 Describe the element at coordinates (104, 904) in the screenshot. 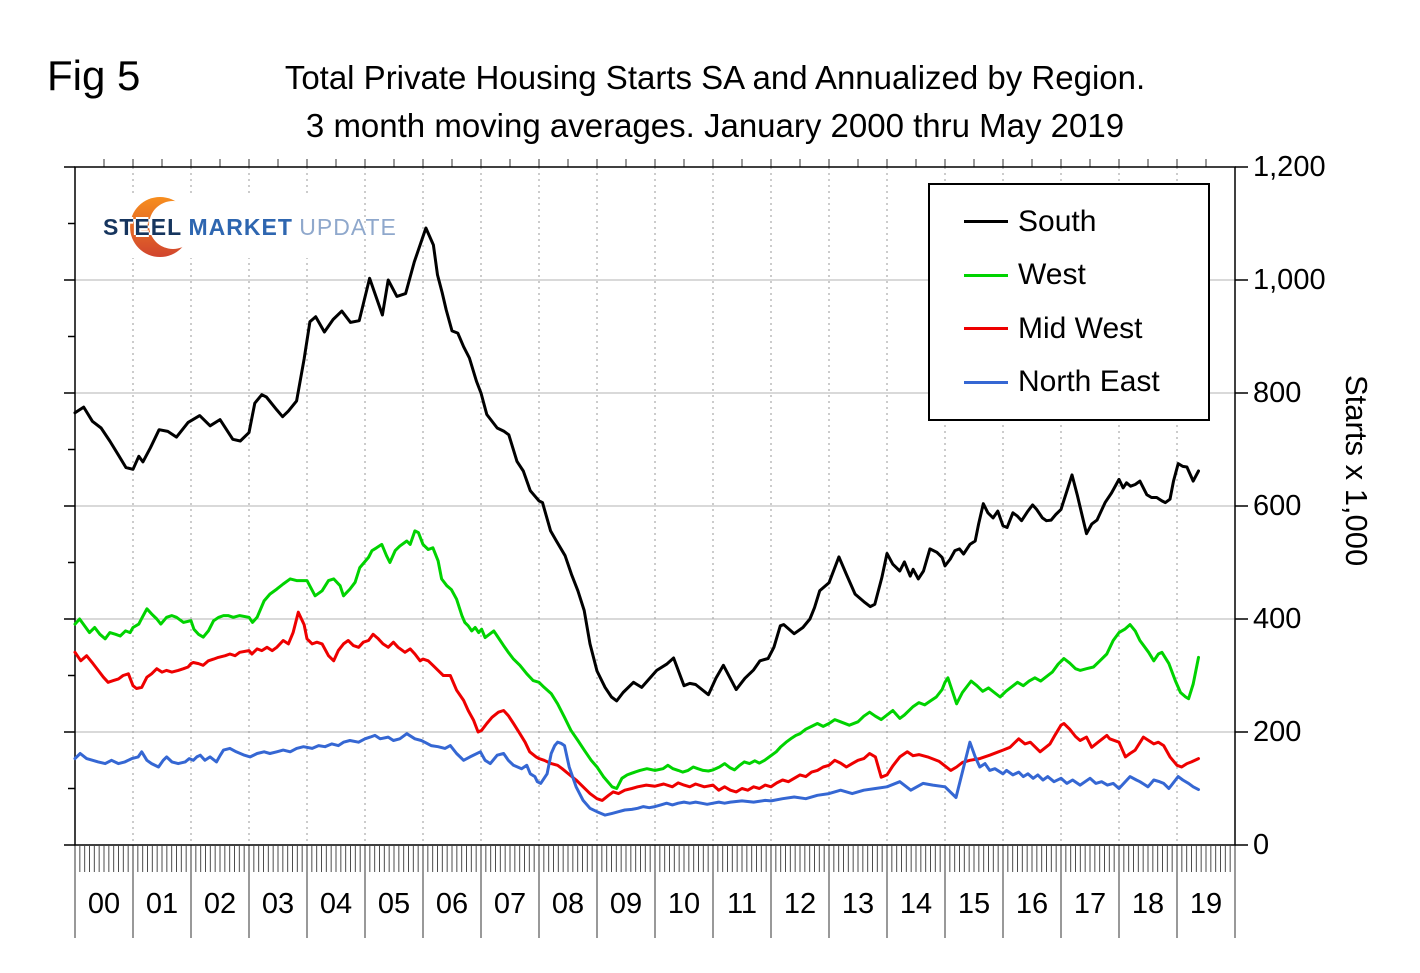

I see `x-tick-label-00: 00` at that location.